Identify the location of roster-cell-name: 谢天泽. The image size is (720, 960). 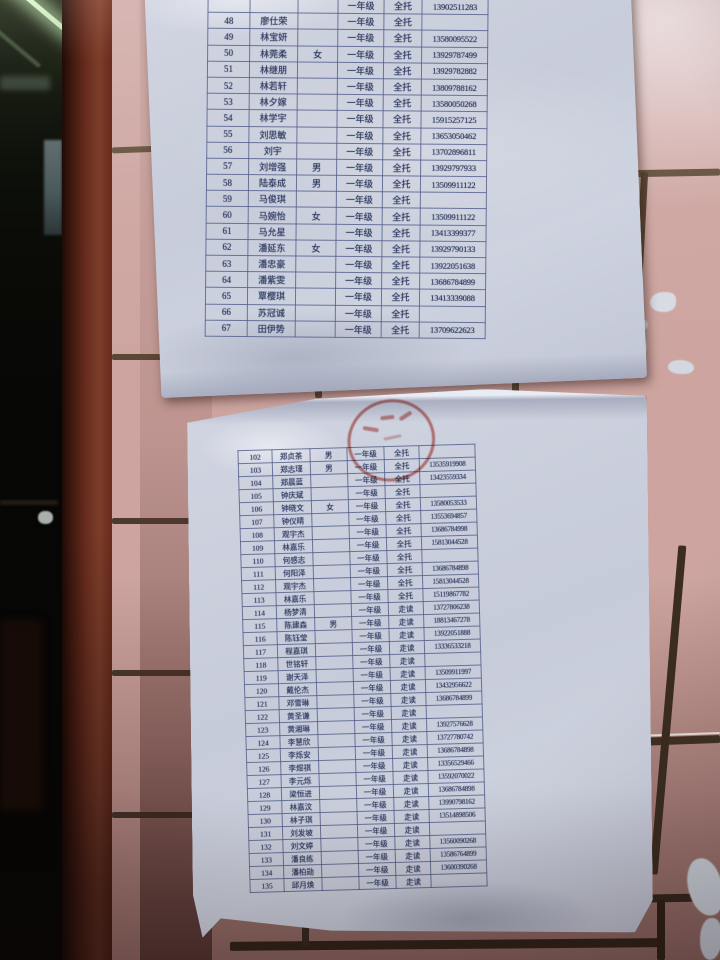
(297, 677).